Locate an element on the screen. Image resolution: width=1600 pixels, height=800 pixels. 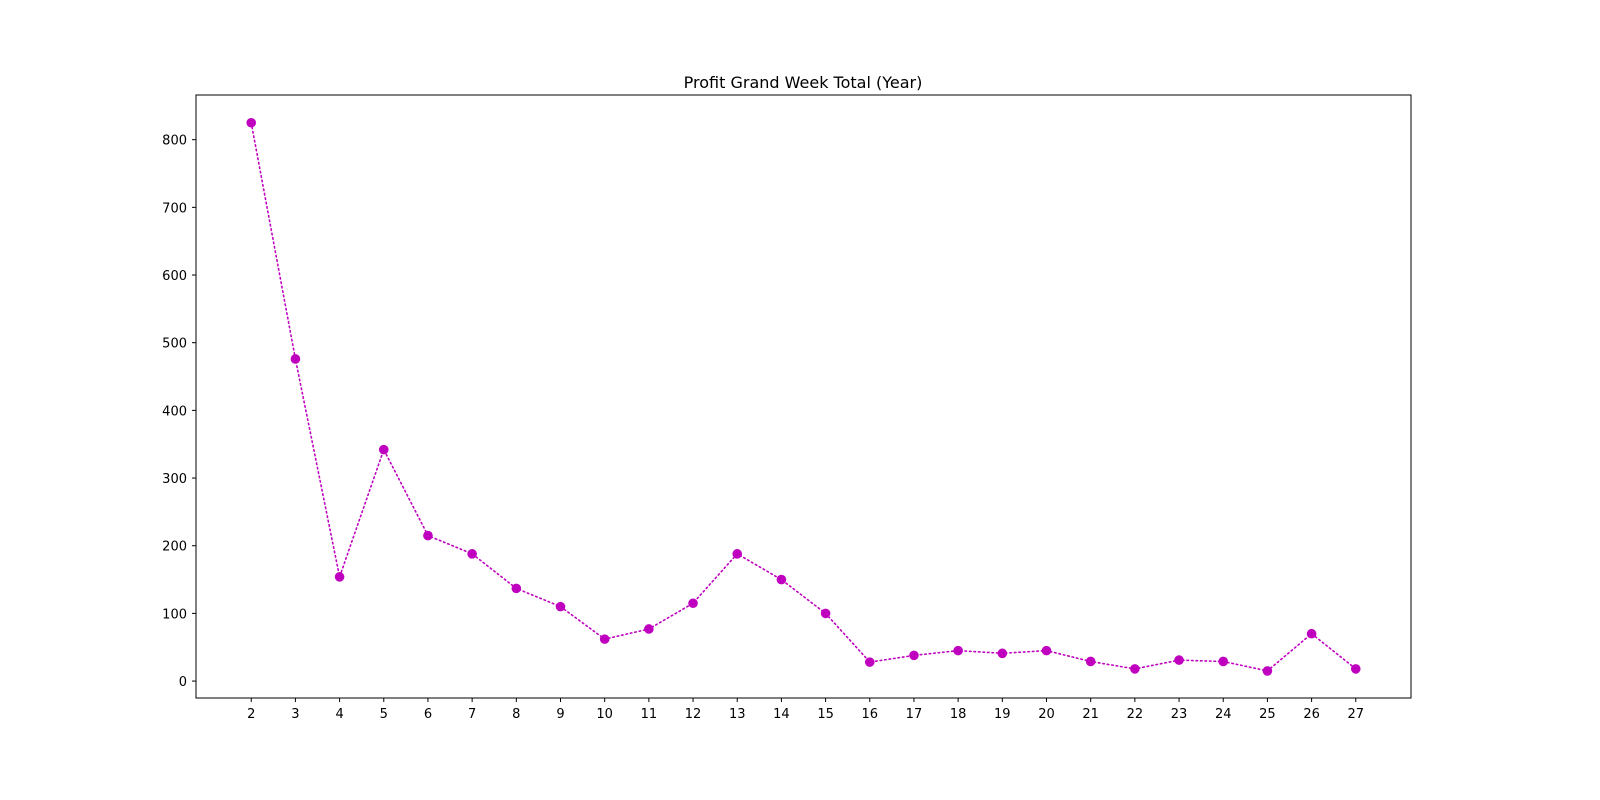
x-tick-label: 27 is located at coordinates (1355, 714).